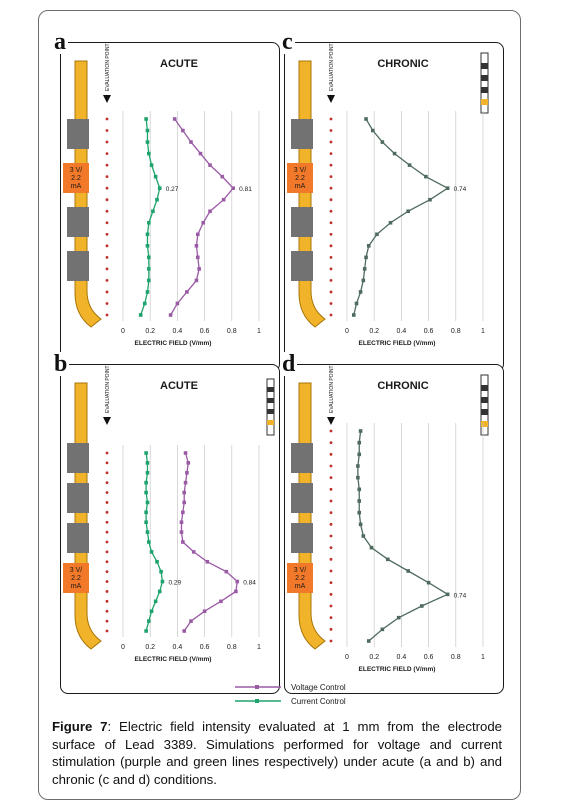  I want to click on stim-label-line: 2.2, so click(76, 578).